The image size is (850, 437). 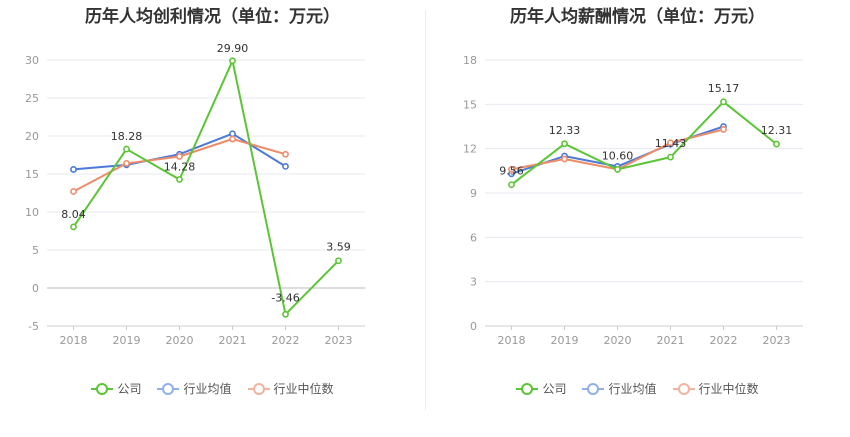 What do you see at coordinates (35, 250) in the screenshot?
I see `y-tick-label: 5` at bounding box center [35, 250].